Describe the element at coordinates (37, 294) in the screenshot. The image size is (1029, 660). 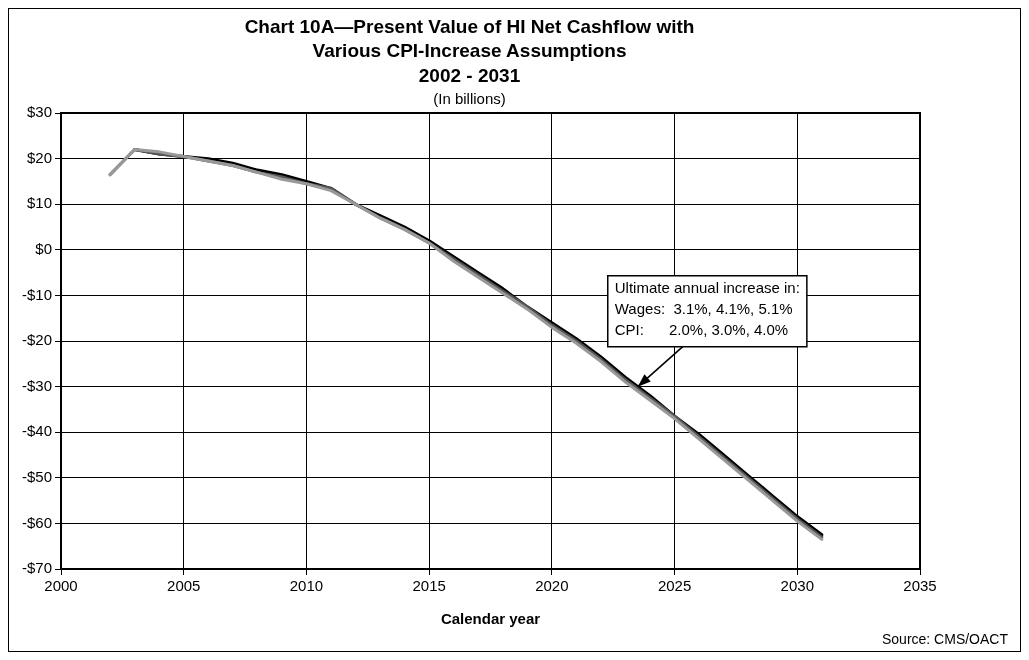
I see `y-tick-label: -$10` at that location.